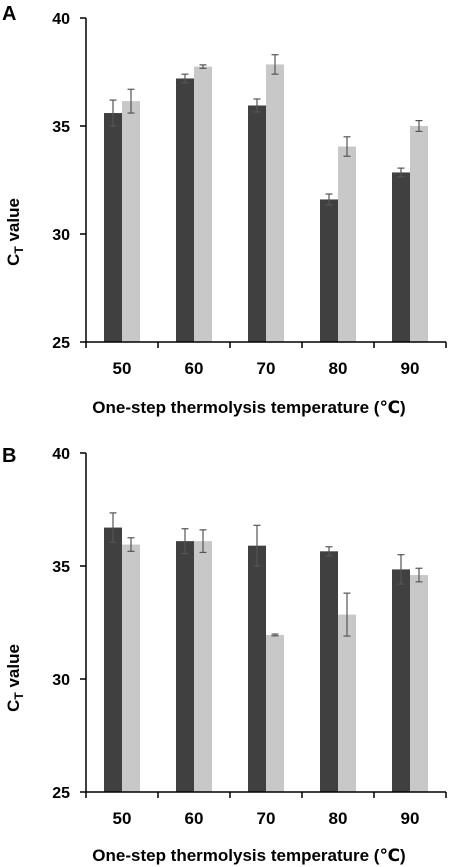  Describe the element at coordinates (9, 14) in the screenshot. I see `panel-label-a: A` at that location.